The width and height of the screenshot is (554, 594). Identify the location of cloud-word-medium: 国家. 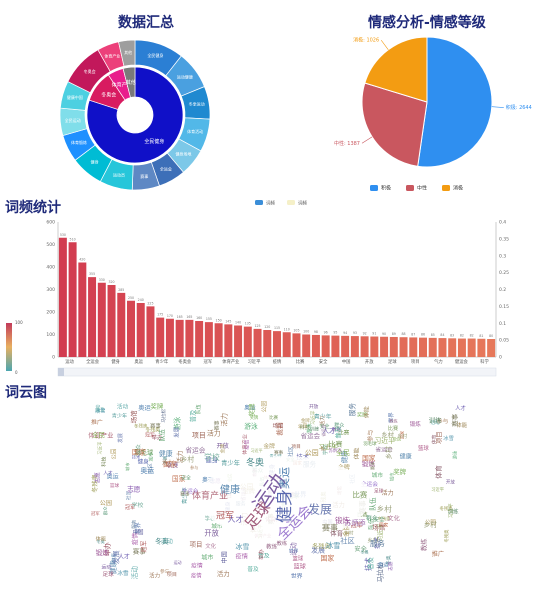
(170, 463).